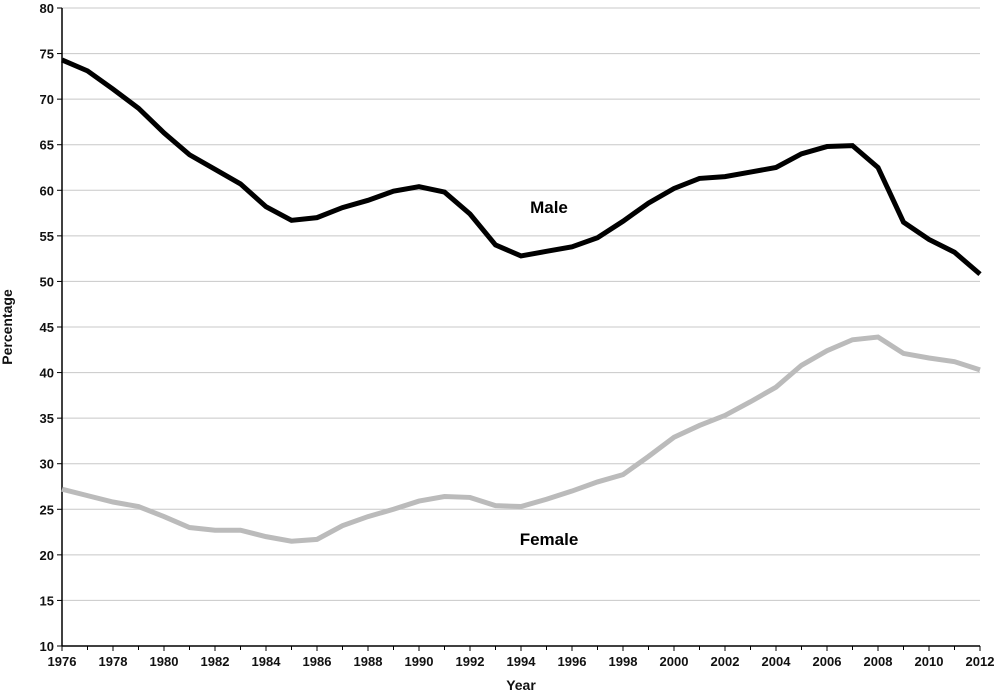  Describe the element at coordinates (47, 509) in the screenshot. I see `y-tick-label: 25` at that location.